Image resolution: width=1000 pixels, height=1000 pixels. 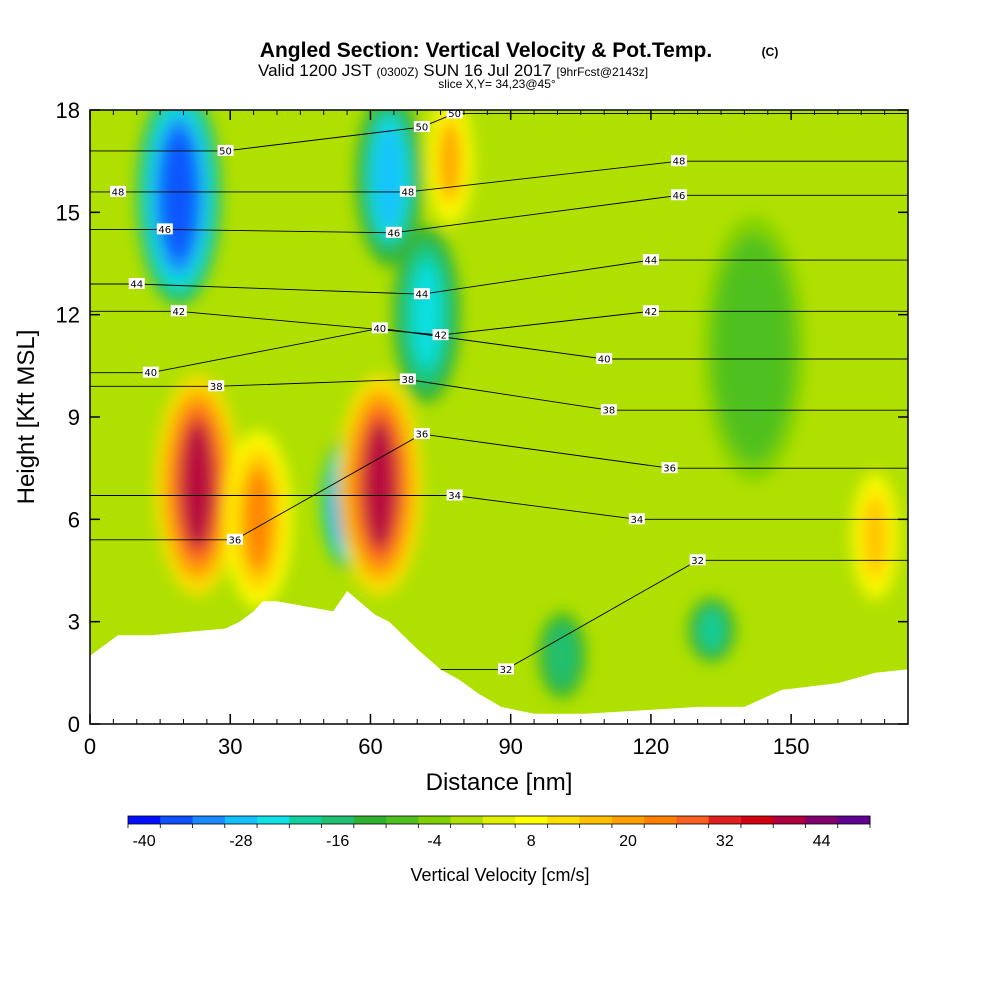 What do you see at coordinates (499, 657) in the screenshot?
I see `terrain` at bounding box center [499, 657].